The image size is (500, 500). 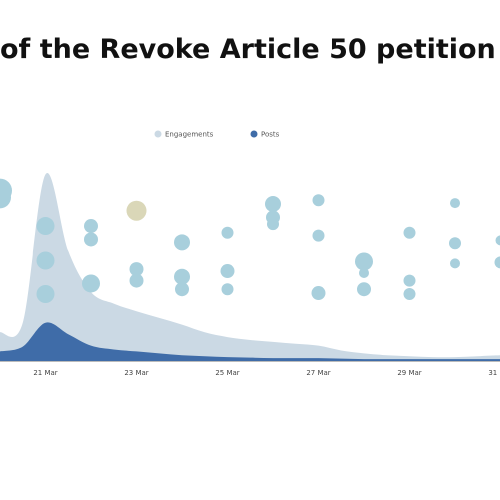 What do you see at coordinates (250, 341) in the screenshot?
I see `area-posts` at bounding box center [250, 341].